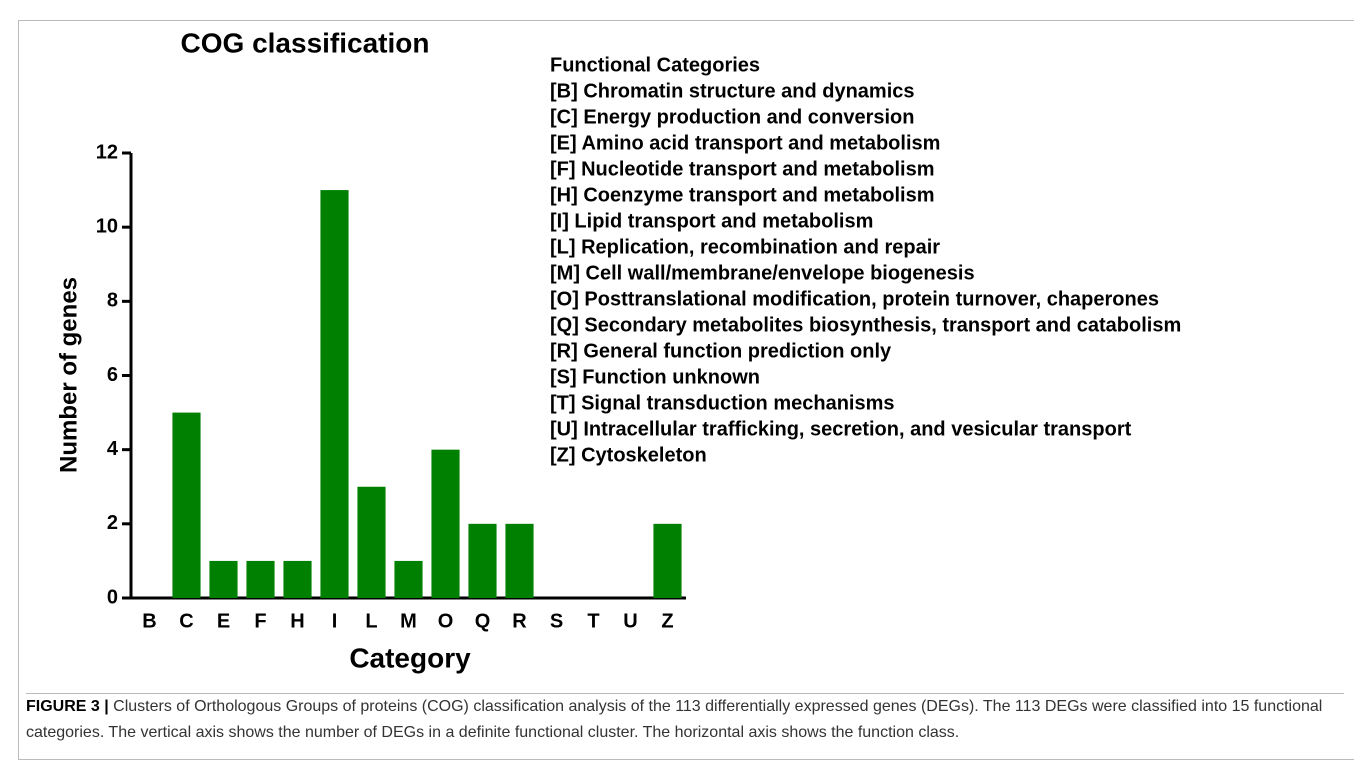  I want to click on x-tick-label: B, so click(149, 621).